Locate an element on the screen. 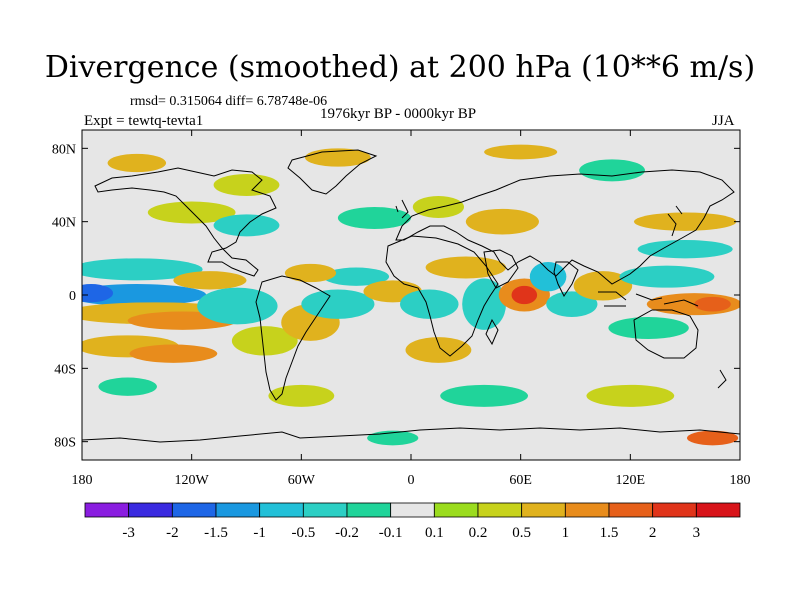  coast-north-america is located at coordinates (185, 222).